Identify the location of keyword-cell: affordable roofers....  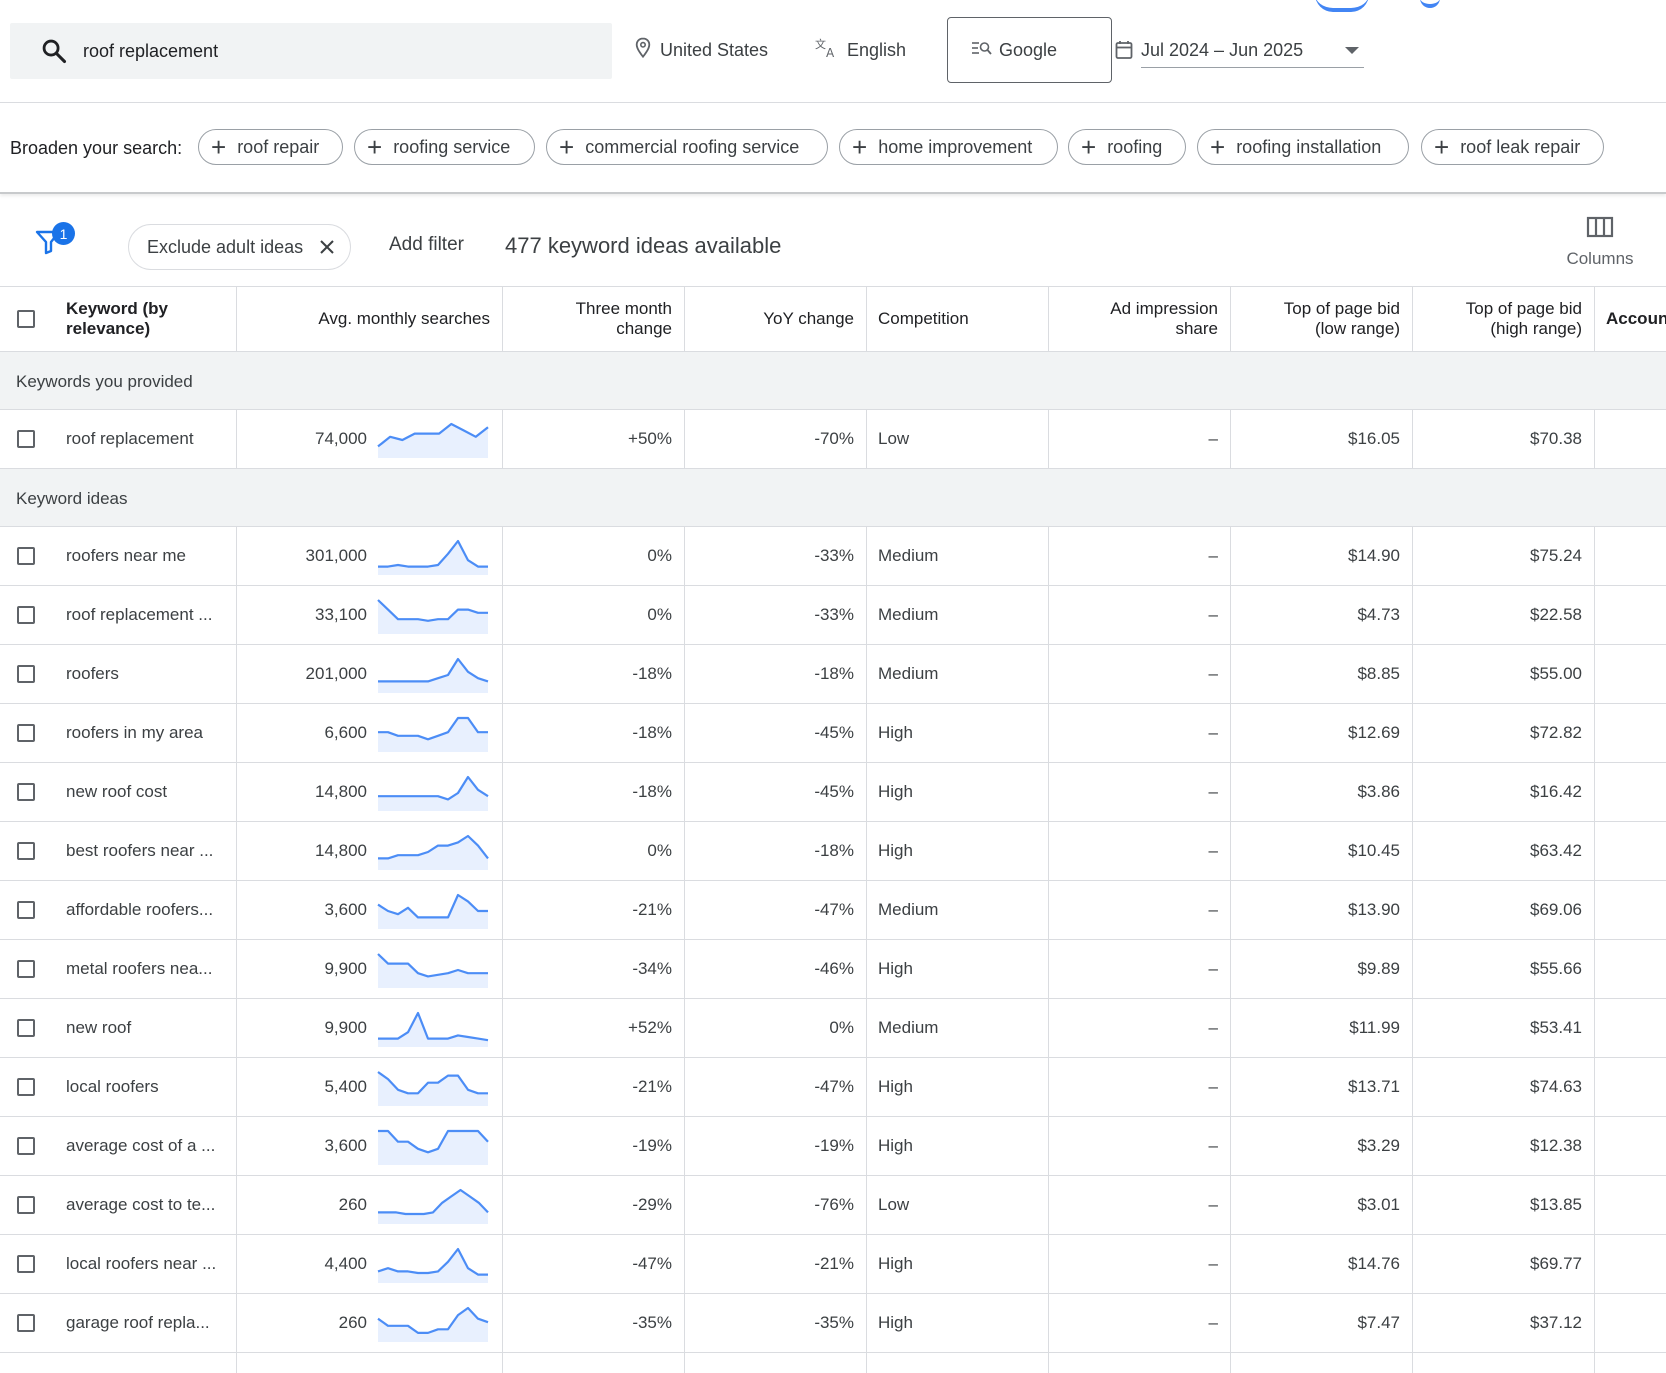
(140, 909).